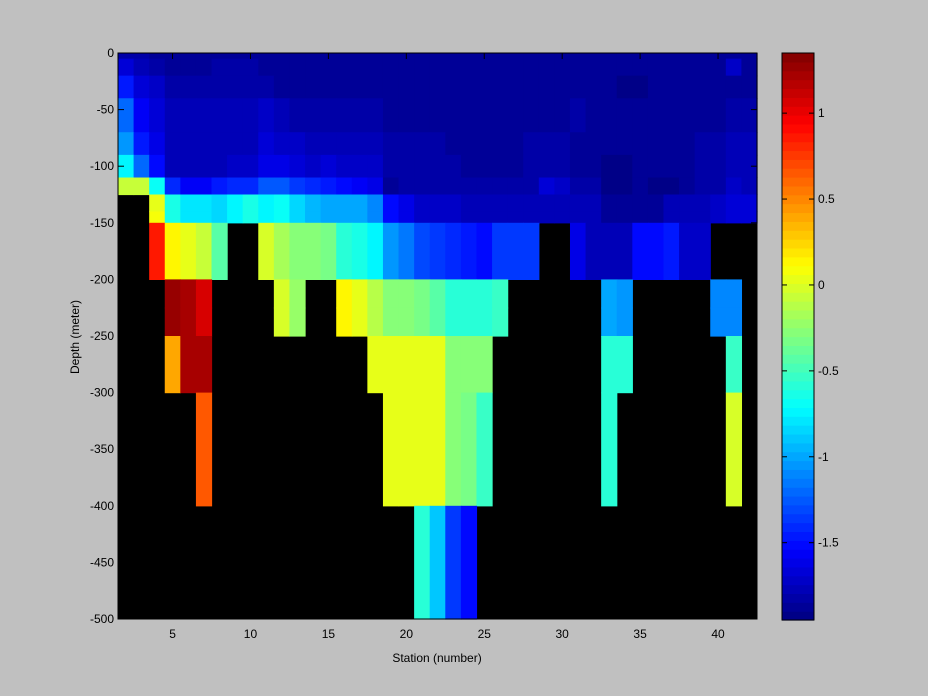 This screenshot has width=928, height=696. What do you see at coordinates (102, 449) in the screenshot?
I see `y-tick-label: -350` at bounding box center [102, 449].